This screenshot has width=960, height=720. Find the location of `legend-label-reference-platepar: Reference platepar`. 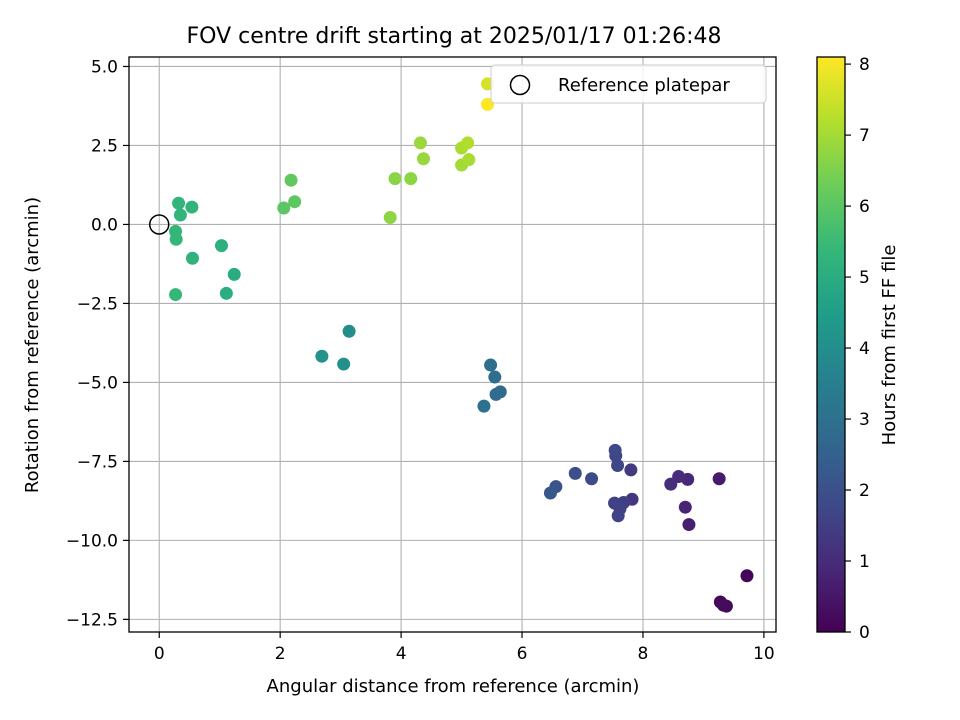

legend-label-reference-platepar: Reference platepar is located at coordinates (644, 85).